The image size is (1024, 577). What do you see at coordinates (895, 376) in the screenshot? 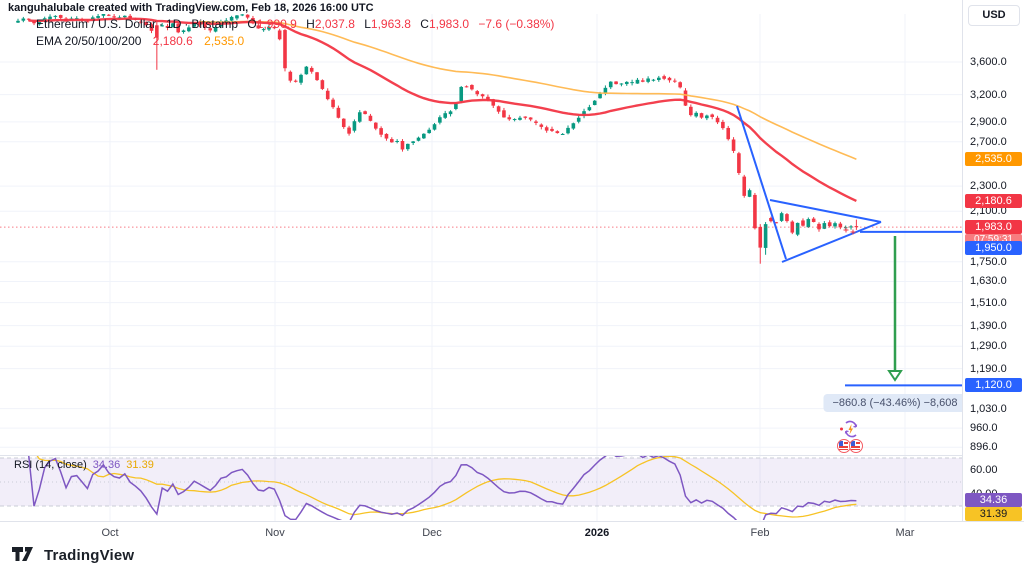
I see `measure-arrow-head` at bounding box center [895, 376].